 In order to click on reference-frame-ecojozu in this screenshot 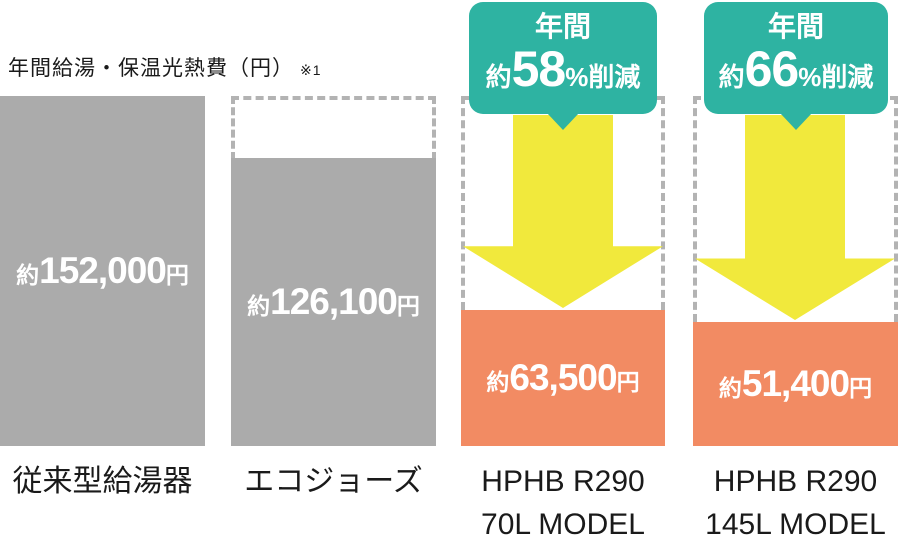, I will do `click(333, 128)`.